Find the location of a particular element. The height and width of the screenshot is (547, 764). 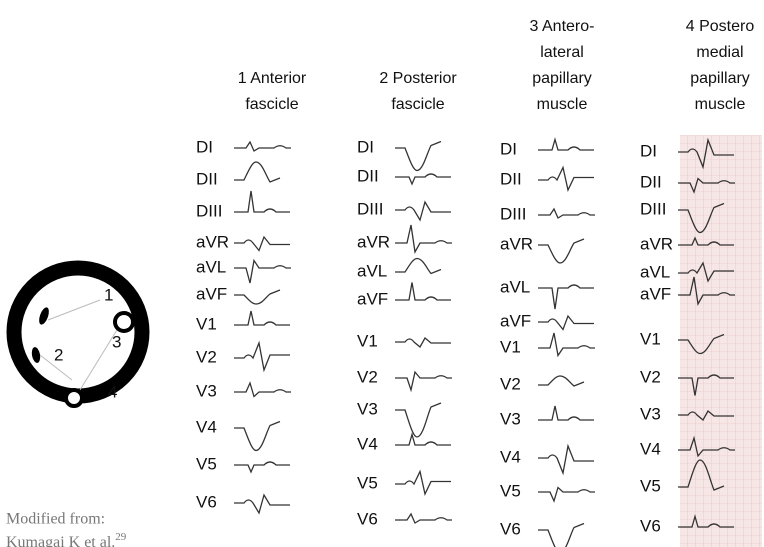

site-label: 2 is located at coordinates (58, 354).